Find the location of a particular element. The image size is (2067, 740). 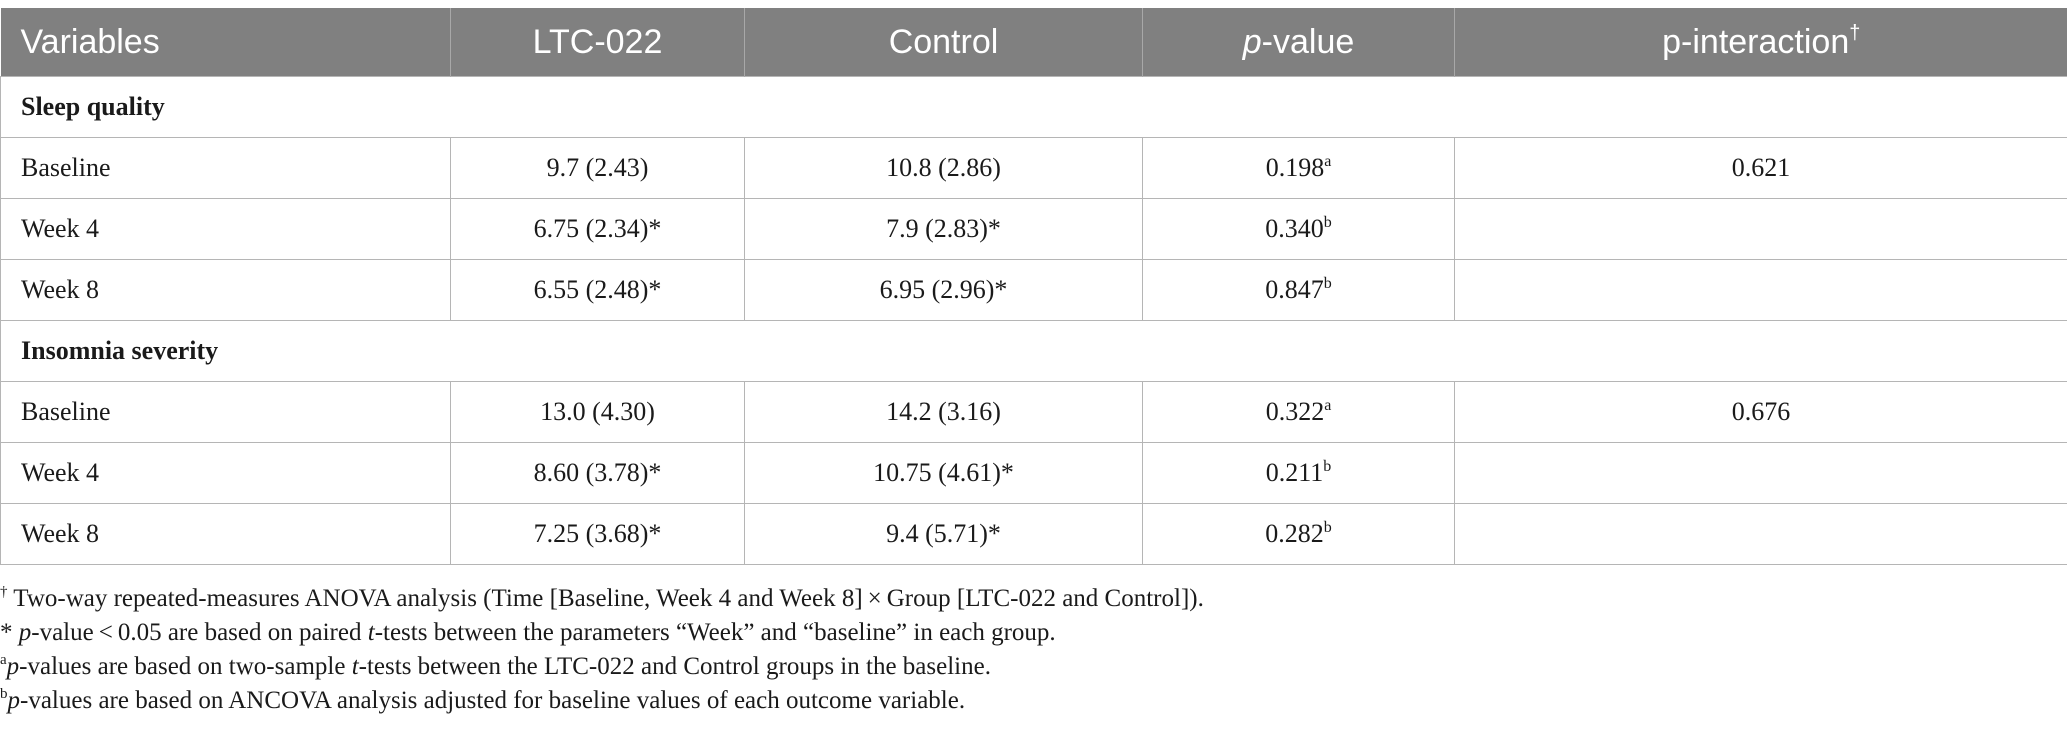

section-row: Insomnia severity is located at coordinates (1033, 351).